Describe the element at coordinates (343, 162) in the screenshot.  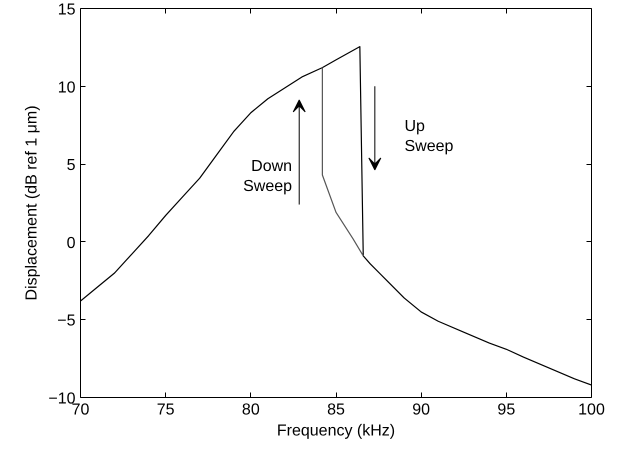
I see `line-series` at that location.